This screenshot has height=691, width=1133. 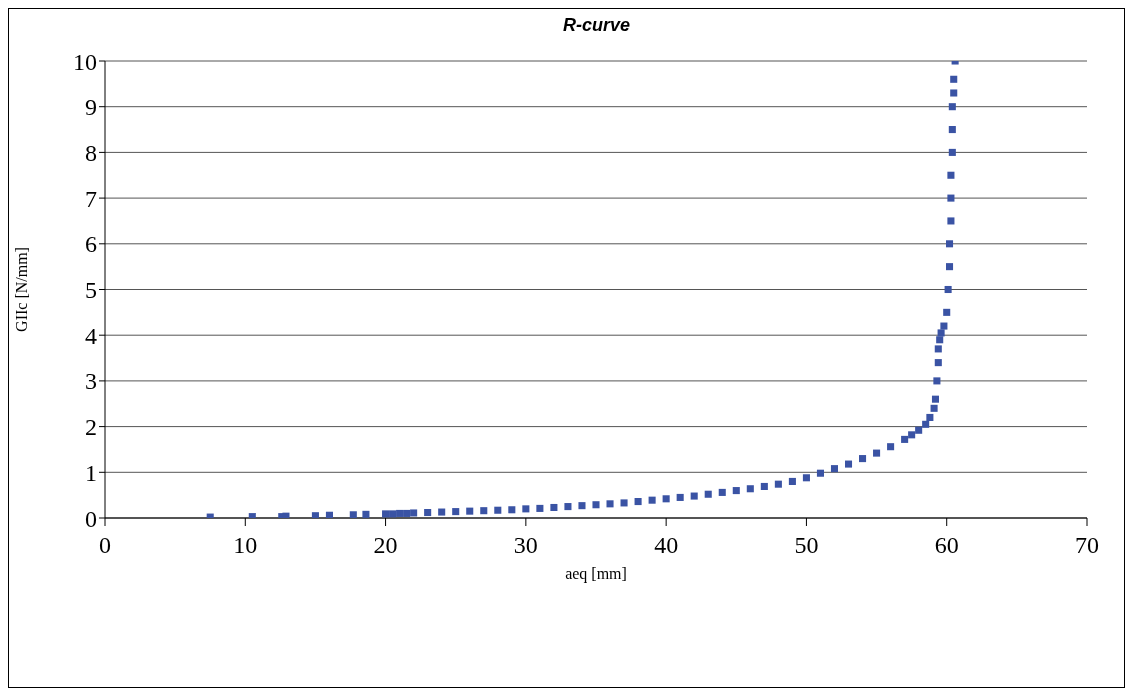 I want to click on x-tick-label: 40, so click(x=666, y=545).